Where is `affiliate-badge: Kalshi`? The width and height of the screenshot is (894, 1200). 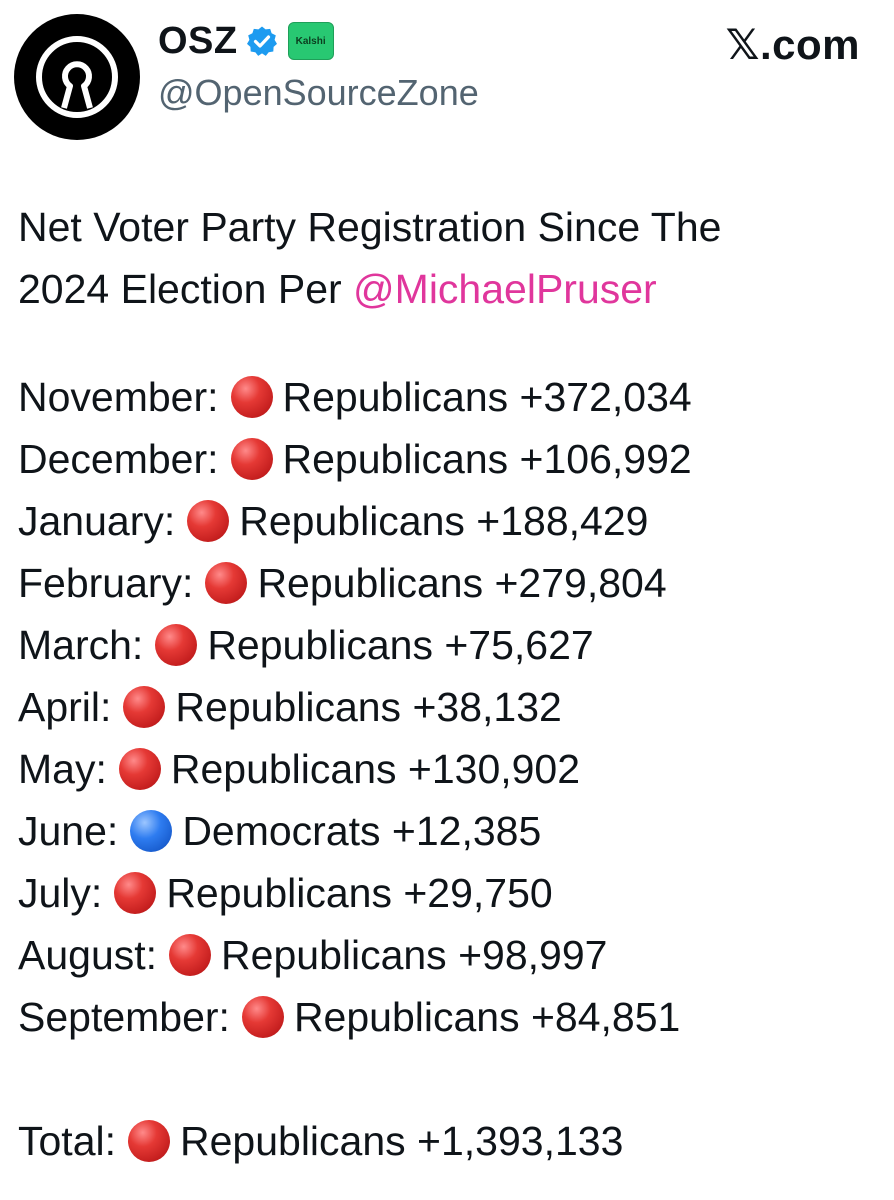
affiliate-badge: Kalshi is located at coordinates (310, 41).